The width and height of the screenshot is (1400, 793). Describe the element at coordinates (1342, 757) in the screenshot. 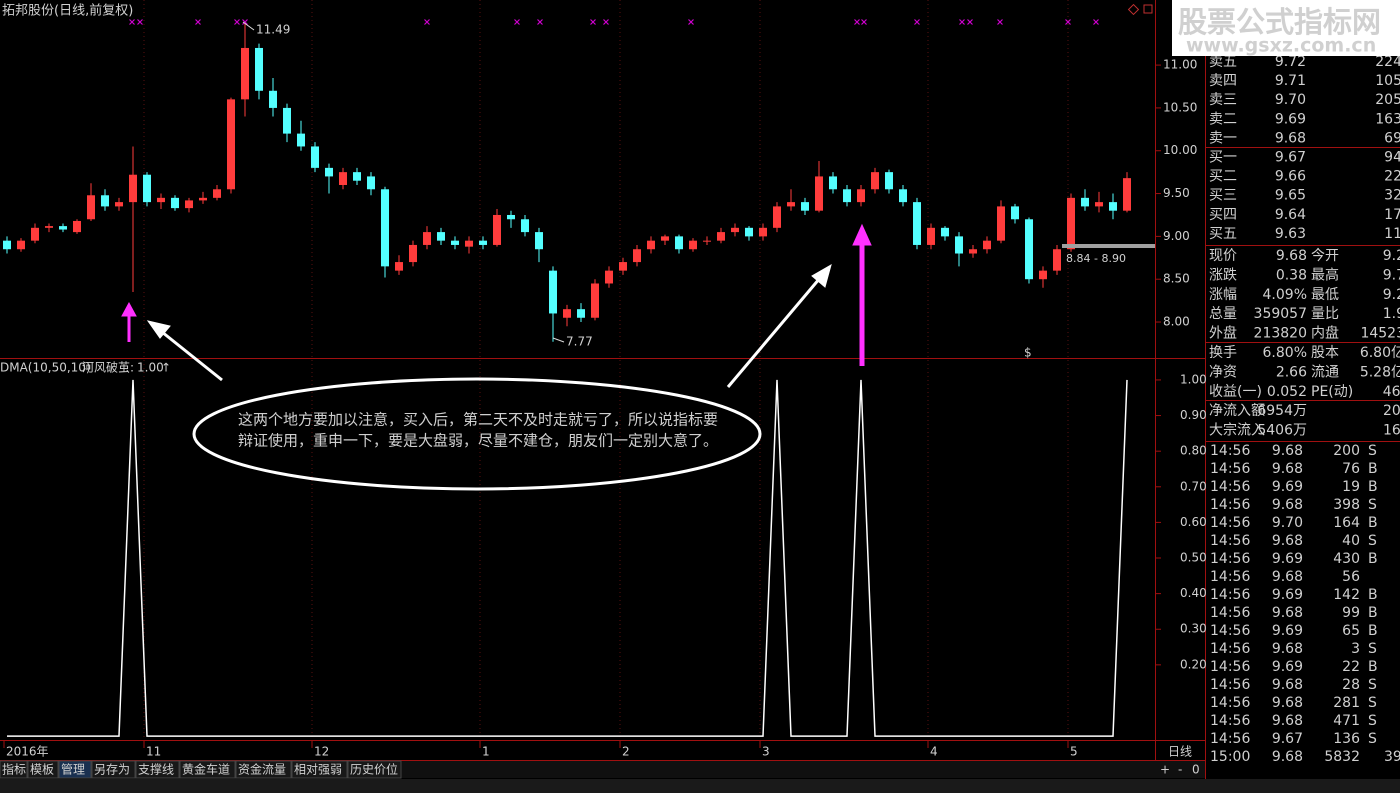

I see `trade-volume: 5832` at that location.